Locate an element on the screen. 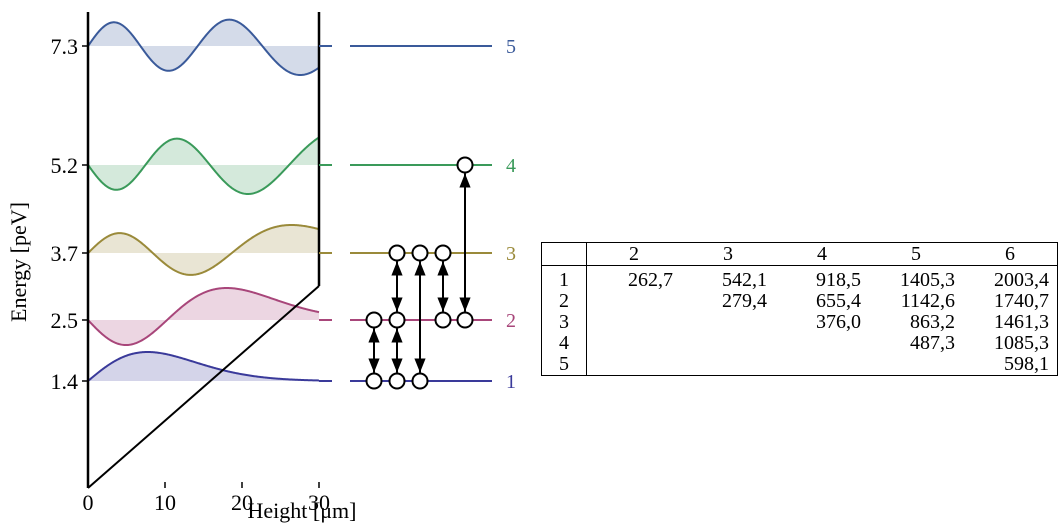 The width and height of the screenshot is (1061, 527). level-lines: 1 2 3 4 5 is located at coordinates (417, 214).